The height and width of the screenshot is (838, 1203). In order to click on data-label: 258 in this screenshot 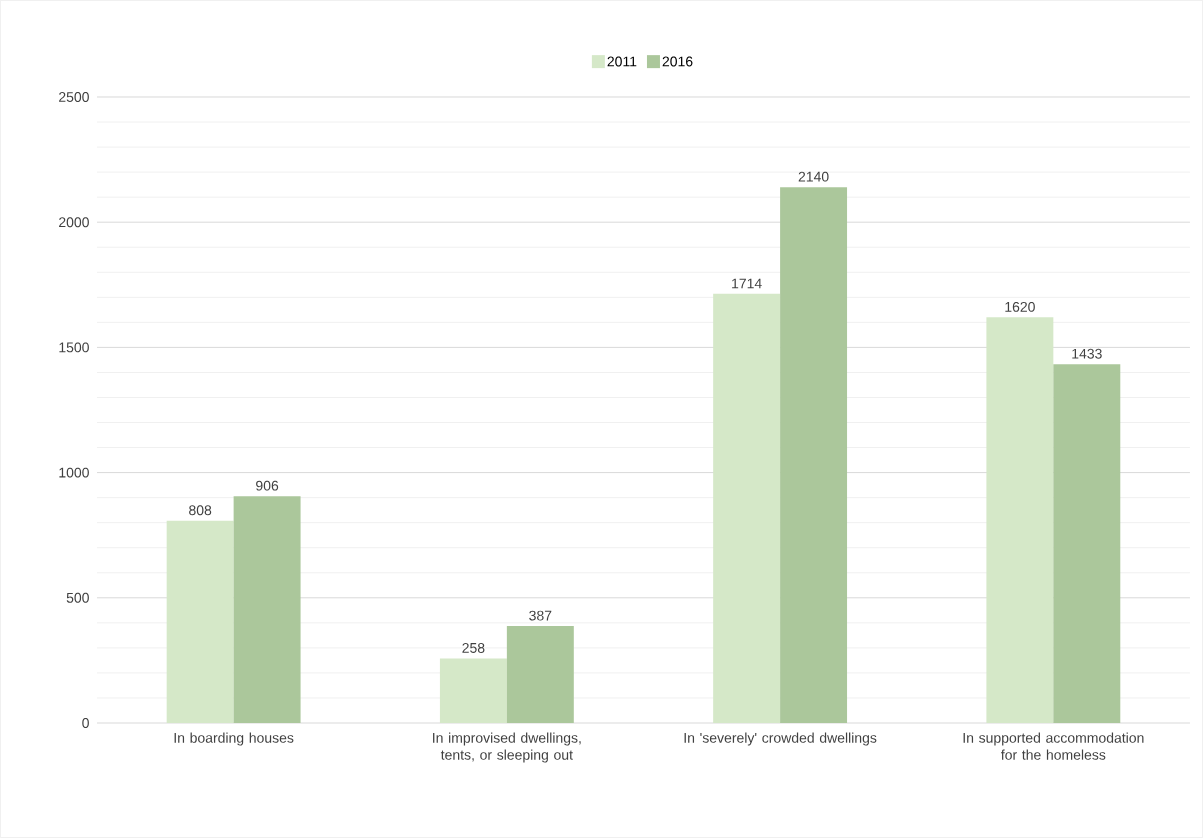, I will do `click(473, 647)`.